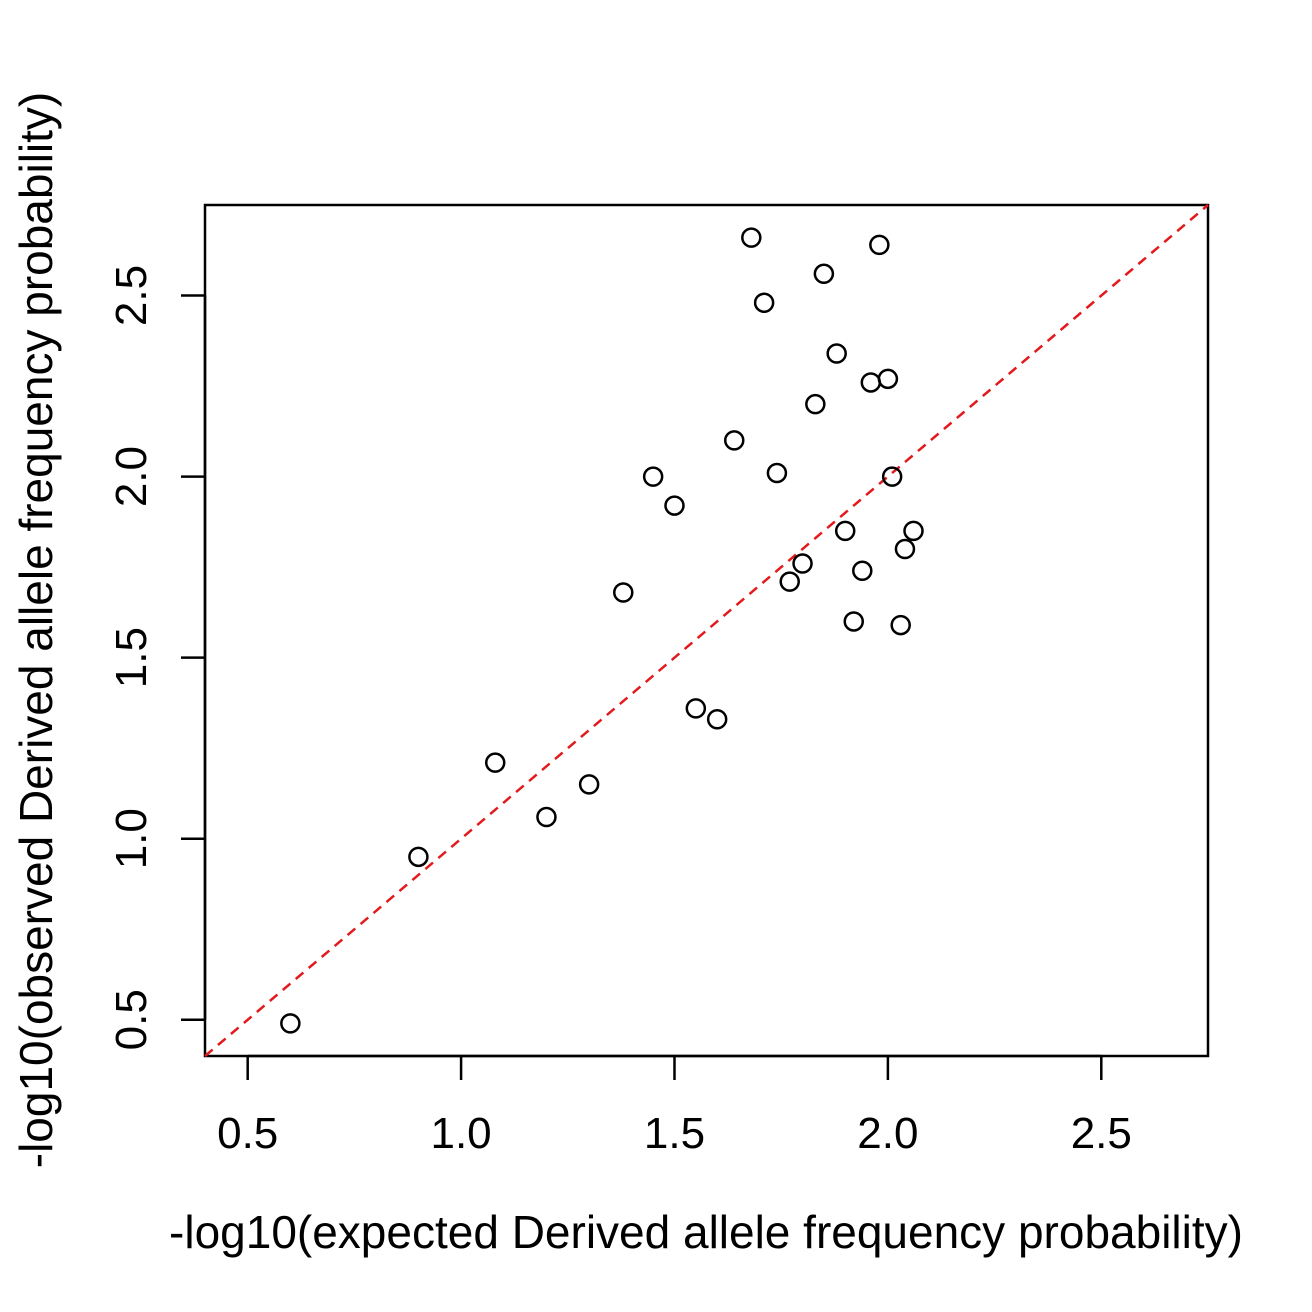  Describe the element at coordinates (674, 1106) in the screenshot. I see `x-axis: 0.5 1.0 1.5 2.0 2.5` at that location.